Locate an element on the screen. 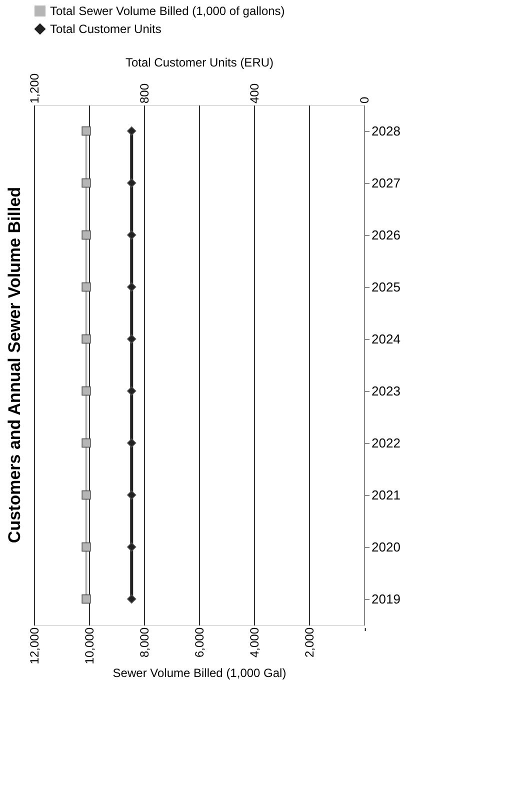 This screenshot has width=516, height=810. y-tick-label: 2025 is located at coordinates (386, 287).